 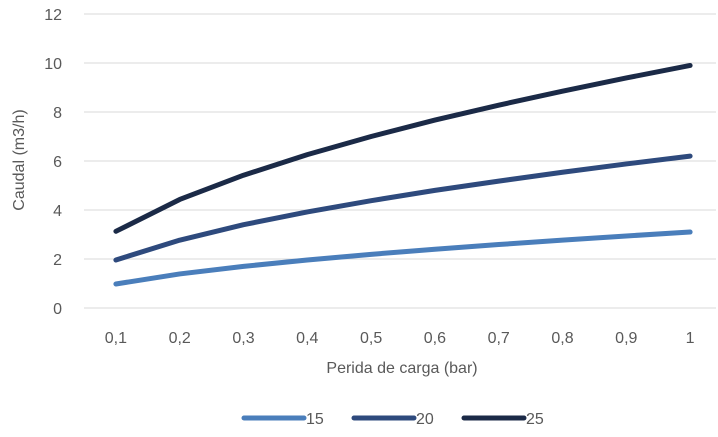 I want to click on x-axis-title: Perida de carga (bar), so click(x=401, y=368).